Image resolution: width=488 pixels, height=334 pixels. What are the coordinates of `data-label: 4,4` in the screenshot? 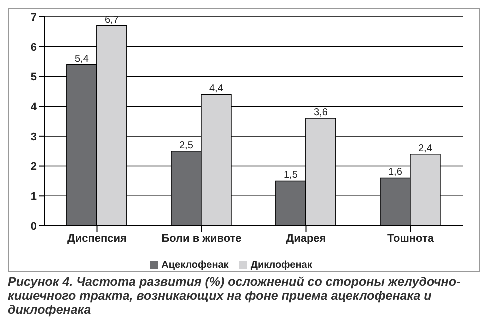 It's located at (216, 89).